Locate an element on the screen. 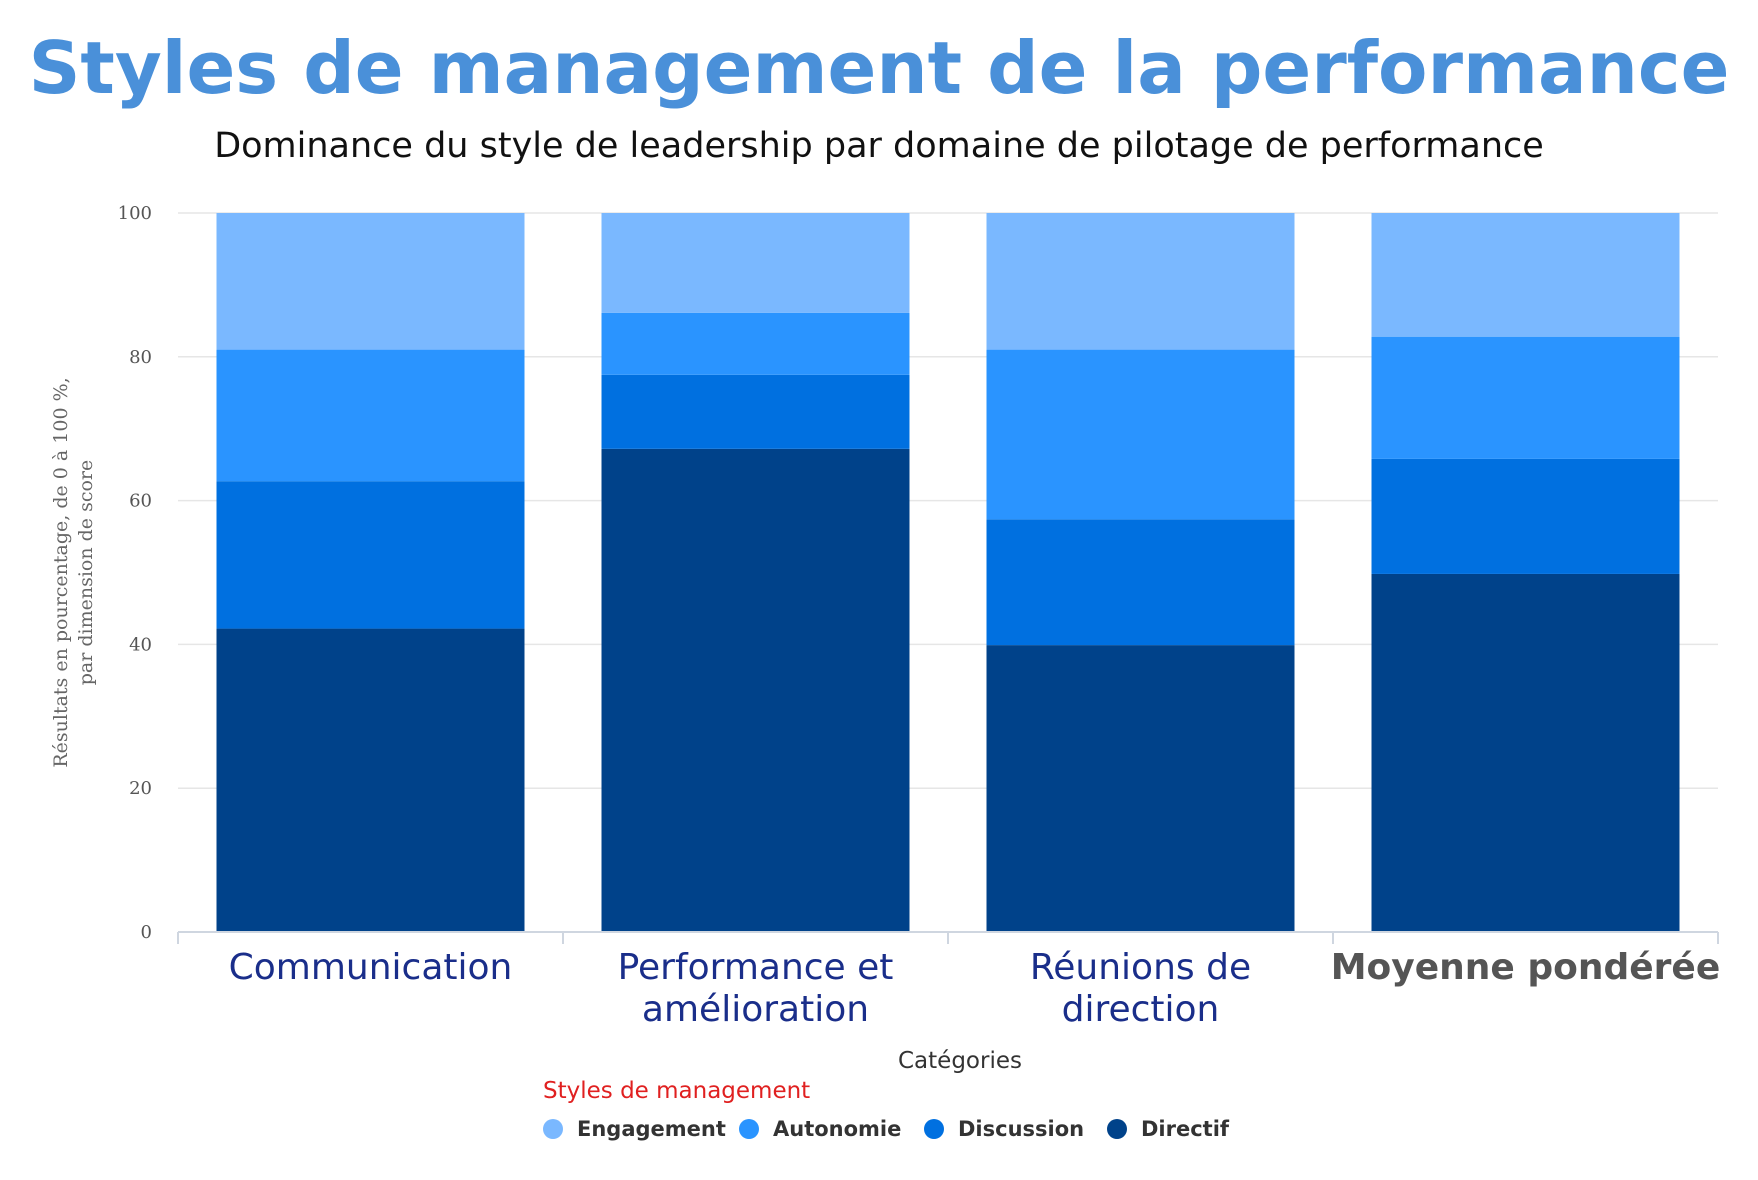 The image size is (1758, 1180). y-tick-label-40: 40 is located at coordinates (140, 644).